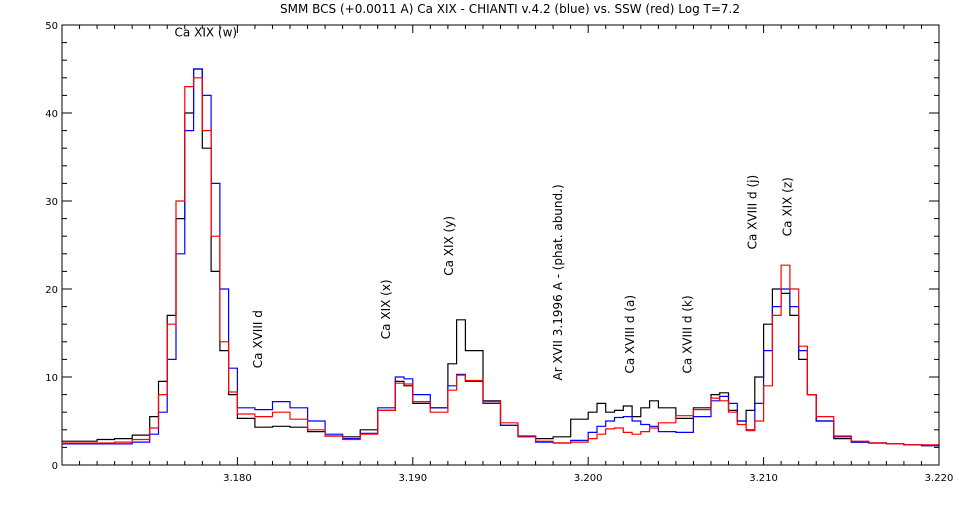 The height and width of the screenshot is (512, 959). What do you see at coordinates (939, 478) in the screenshot?
I see `x-tick-label: 3.220` at bounding box center [939, 478].